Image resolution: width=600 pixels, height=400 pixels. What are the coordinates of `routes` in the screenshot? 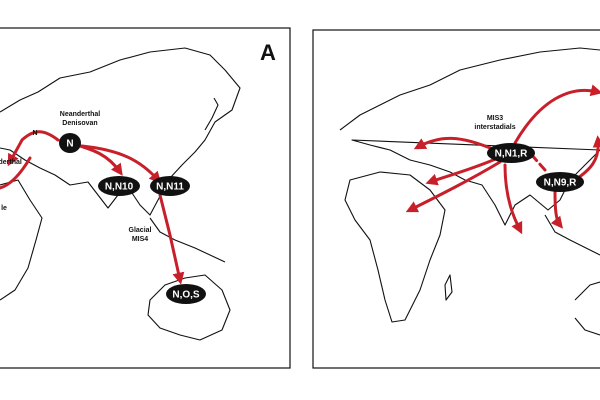 It's located at (502, 159).